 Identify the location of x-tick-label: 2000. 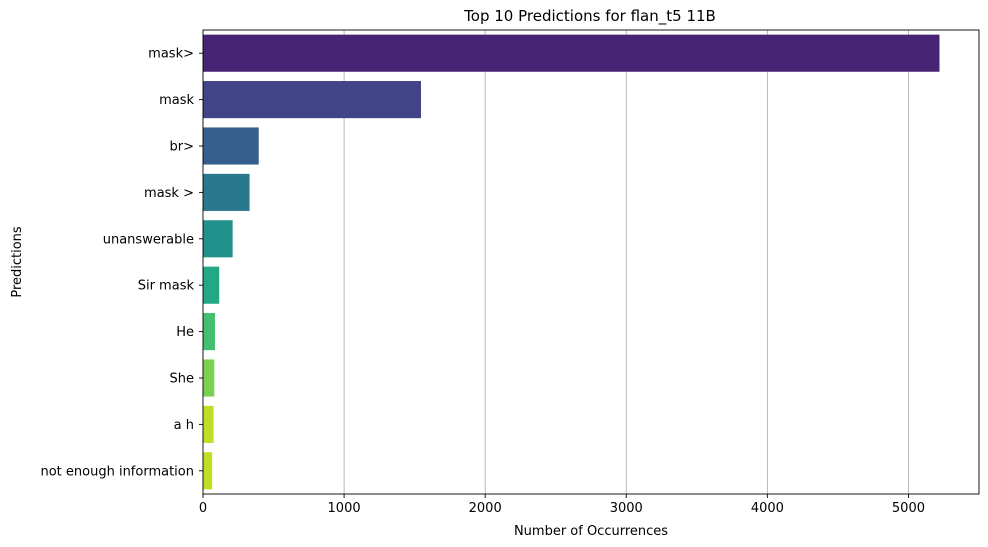
(485, 508).